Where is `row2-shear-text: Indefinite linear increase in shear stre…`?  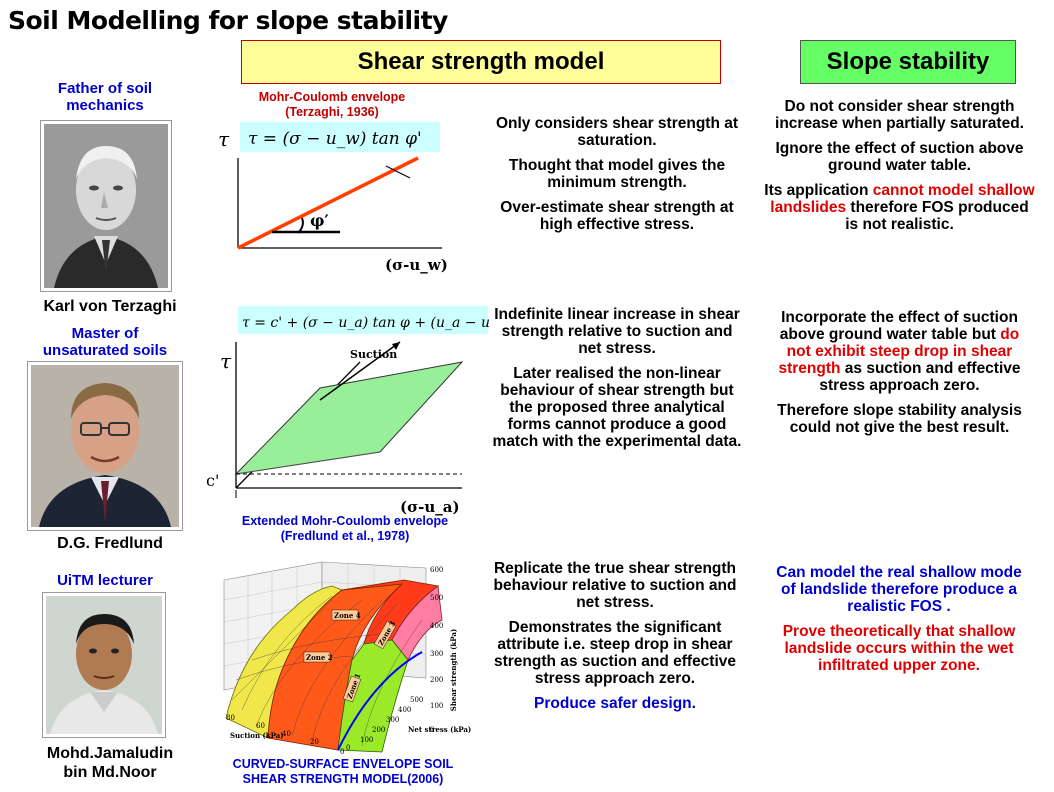 row2-shear-text: Indefinite linear increase in shear stre… is located at coordinates (617, 378).